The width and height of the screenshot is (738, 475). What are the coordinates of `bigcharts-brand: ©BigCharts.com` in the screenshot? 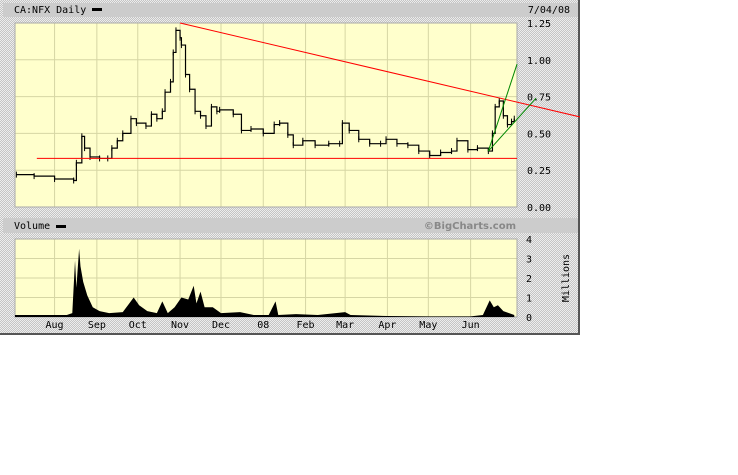 It's located at (470, 226).